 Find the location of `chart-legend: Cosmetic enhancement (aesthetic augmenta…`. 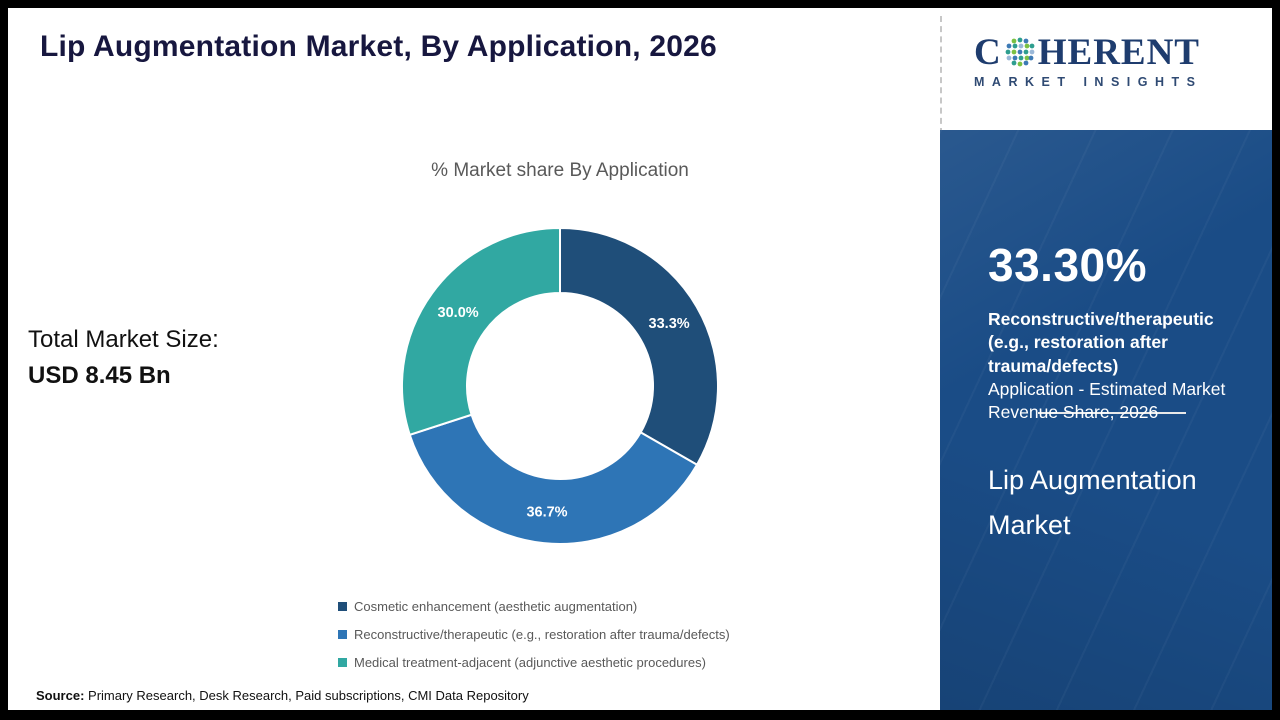

chart-legend: Cosmetic enhancement (aesthetic augmenta… is located at coordinates (534, 634).